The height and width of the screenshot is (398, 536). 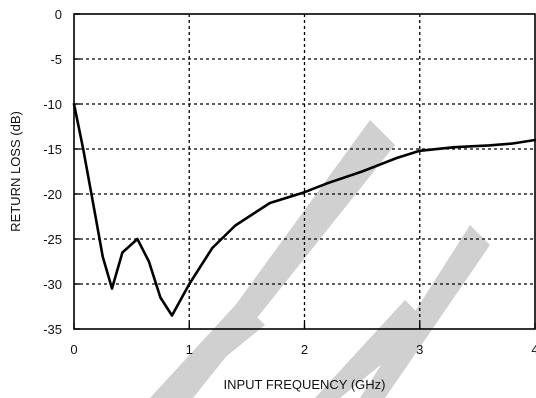 What do you see at coordinates (52, 194) in the screenshot?
I see `y-tick-label: -20` at bounding box center [52, 194].